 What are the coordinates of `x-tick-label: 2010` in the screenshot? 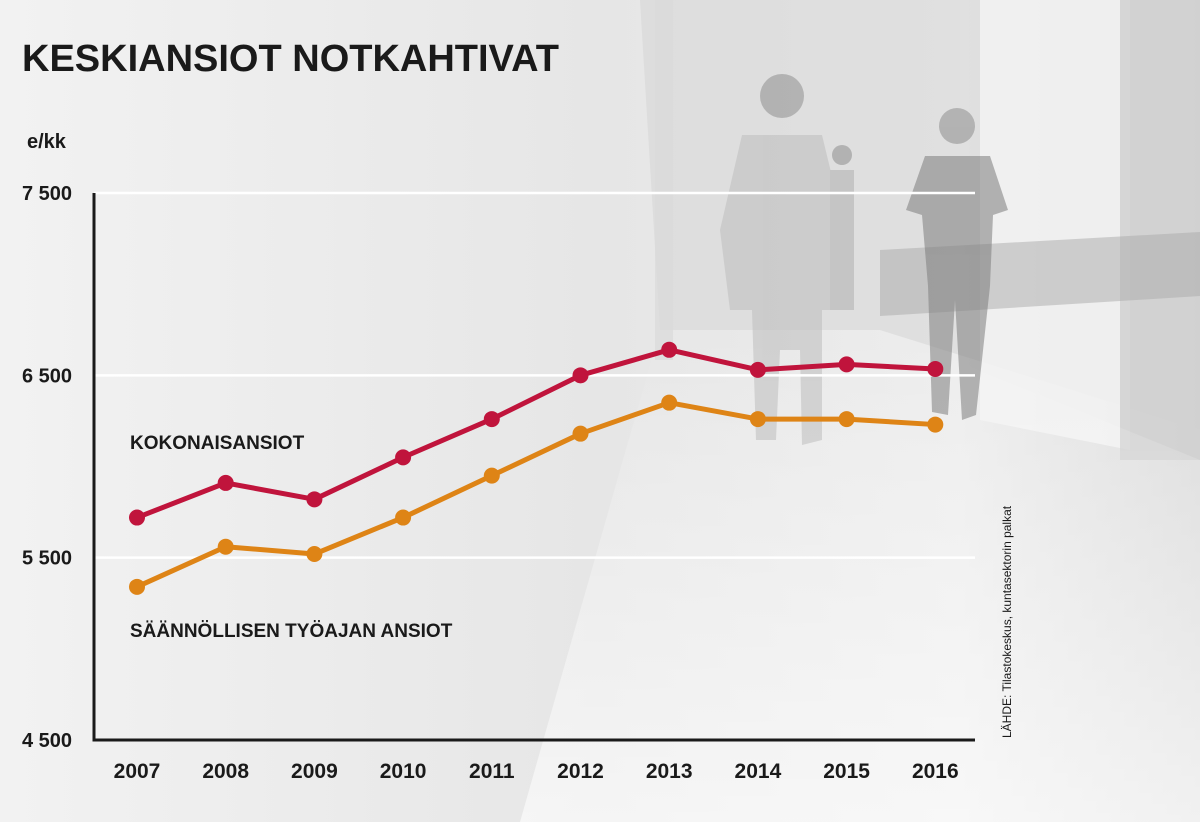 It's located at (403, 771).